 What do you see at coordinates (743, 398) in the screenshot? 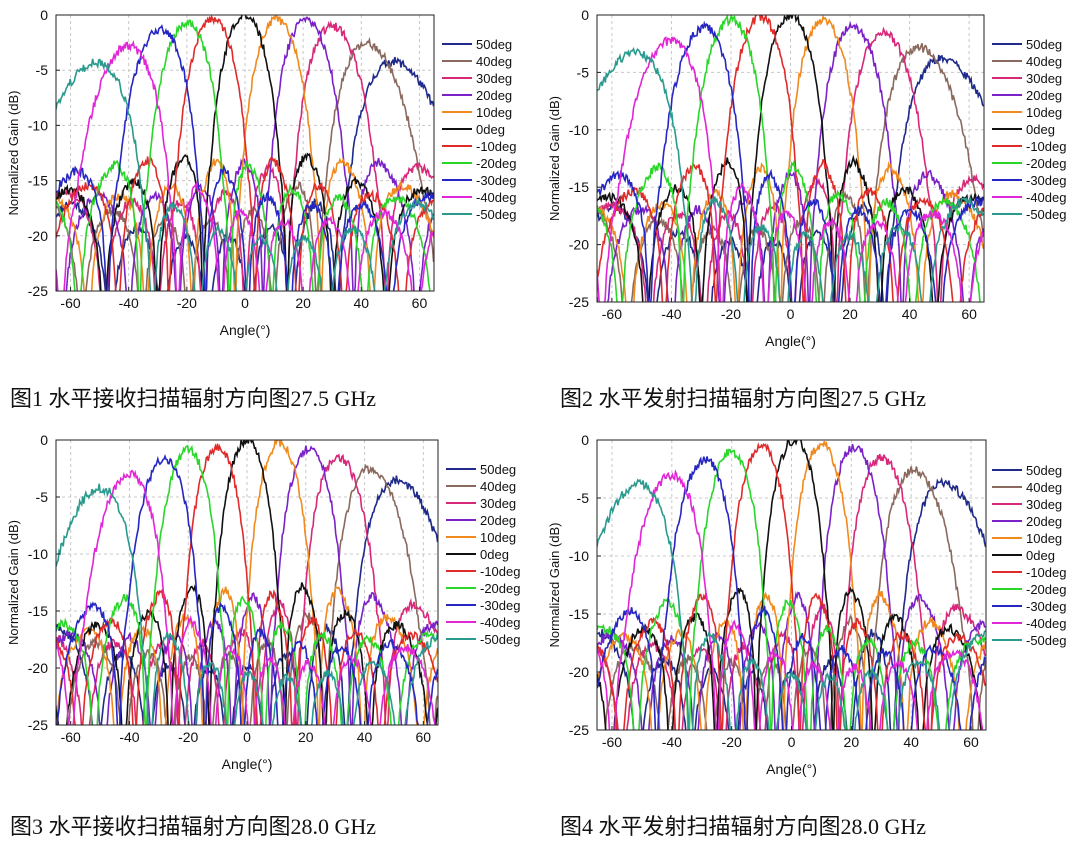
I see `figure-caption-2: 图2 水平发射扫描辐射方向图27.5 GHz` at bounding box center [743, 398].